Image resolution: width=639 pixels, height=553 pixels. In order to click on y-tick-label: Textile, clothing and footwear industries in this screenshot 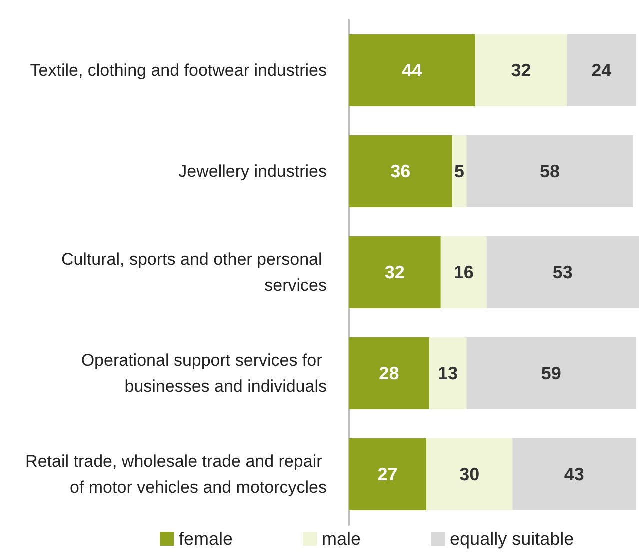, I will do `click(178, 70)`.